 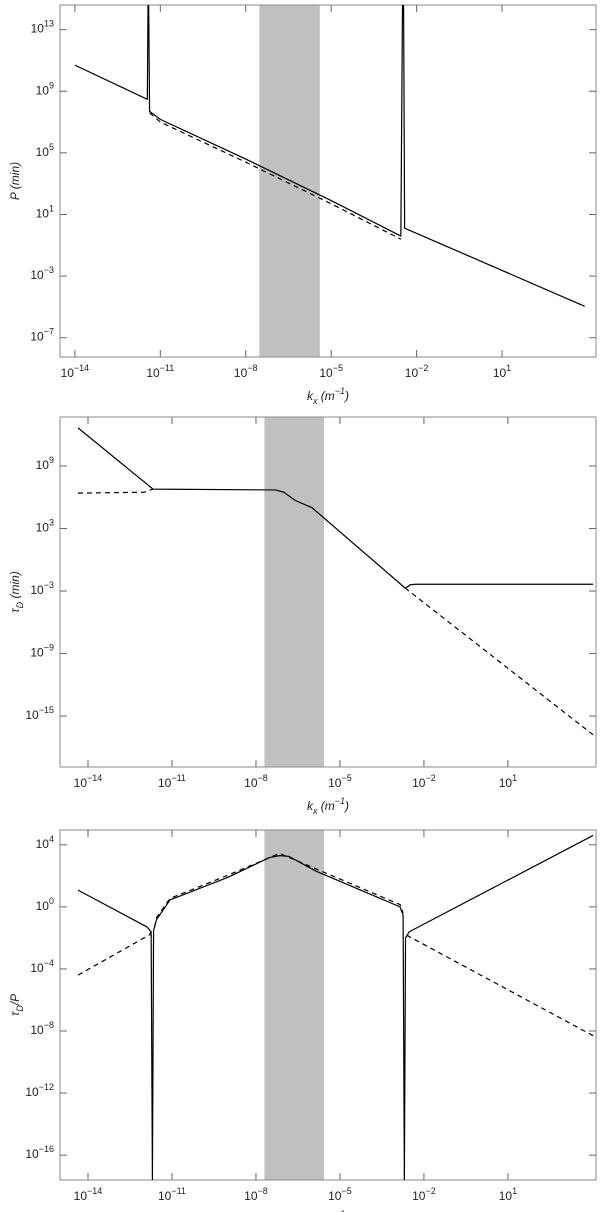 What do you see at coordinates (42, 651) in the screenshot?
I see `y-tick-label: 10⁻⁹` at bounding box center [42, 651].